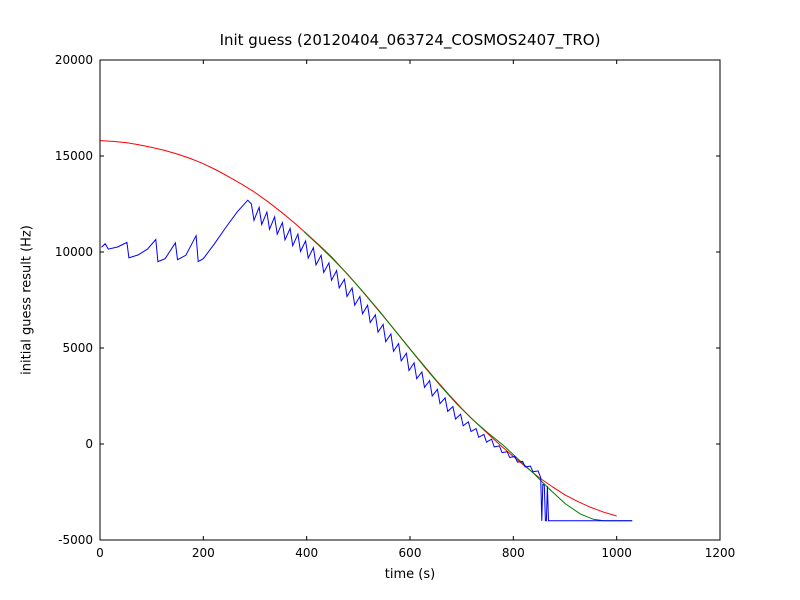 The height and width of the screenshot is (600, 800). What do you see at coordinates (74, 60) in the screenshot?
I see `y-tick-label: 20000` at bounding box center [74, 60].